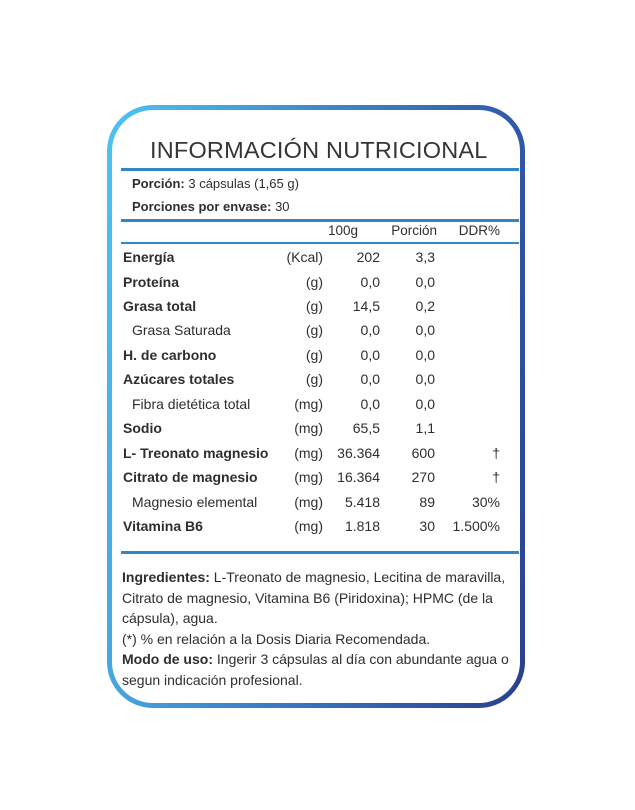 This screenshot has width=635, height=810. I want to click on label-title: INFORMACIÓN NUTRICIONAL, so click(319, 150).